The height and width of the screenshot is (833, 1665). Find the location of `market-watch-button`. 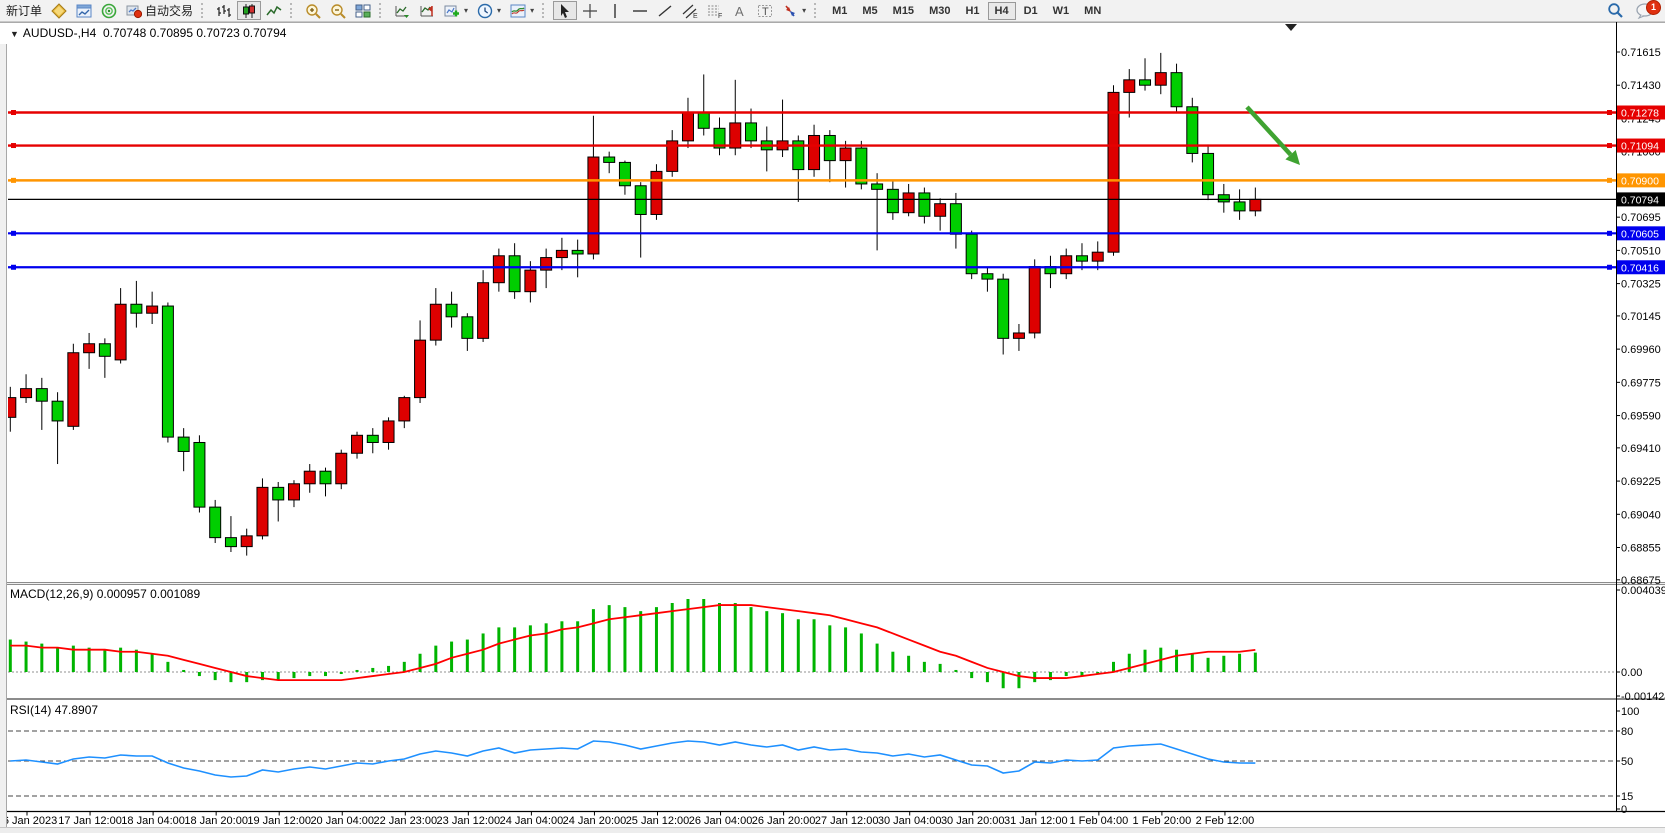

market-watch-button is located at coordinates (59, 10).